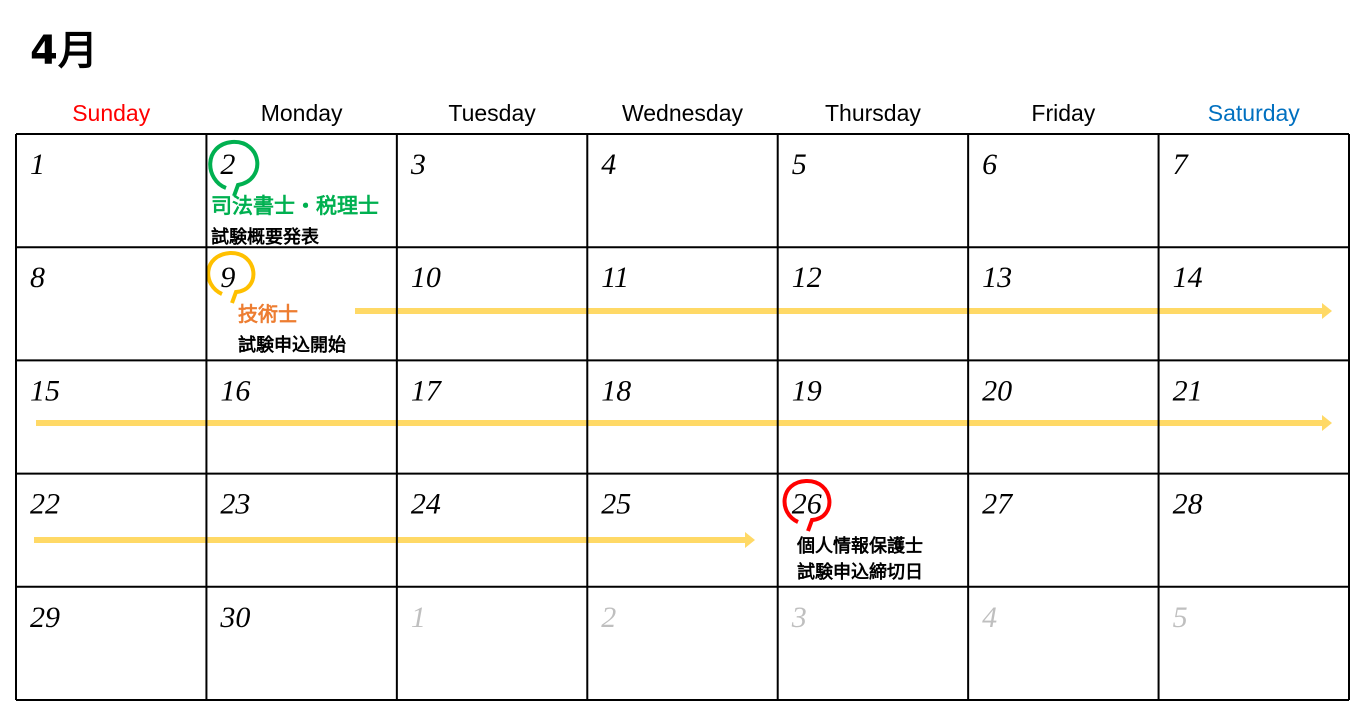 The width and height of the screenshot is (1352, 703). Describe the element at coordinates (997, 277) in the screenshot. I see `day-number: 13` at that location.